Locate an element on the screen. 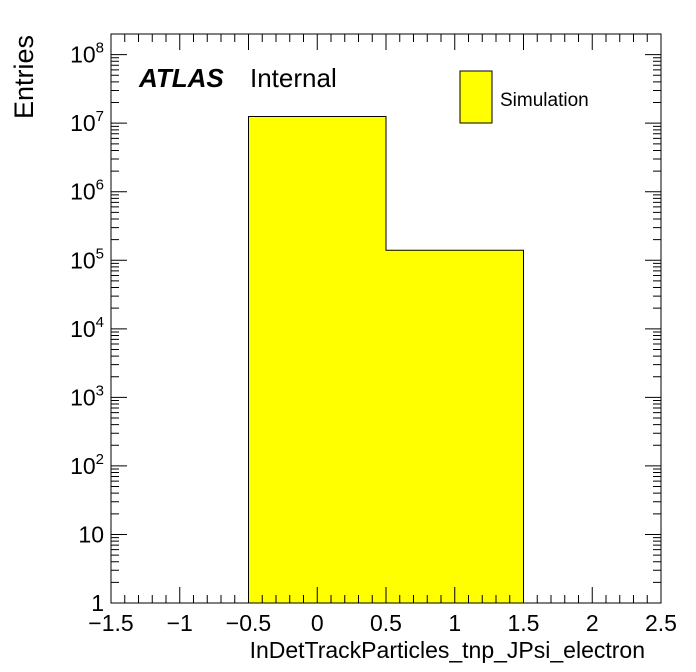 The height and width of the screenshot is (672, 696). x-tick-label: 1 is located at coordinates (454, 623).